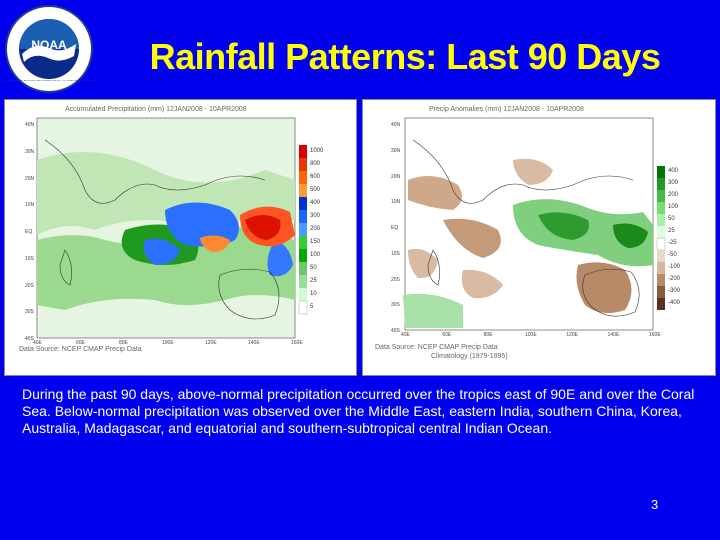  What do you see at coordinates (315, 177) in the screenshot?
I see `colorbar-label: 600` at bounding box center [315, 177].